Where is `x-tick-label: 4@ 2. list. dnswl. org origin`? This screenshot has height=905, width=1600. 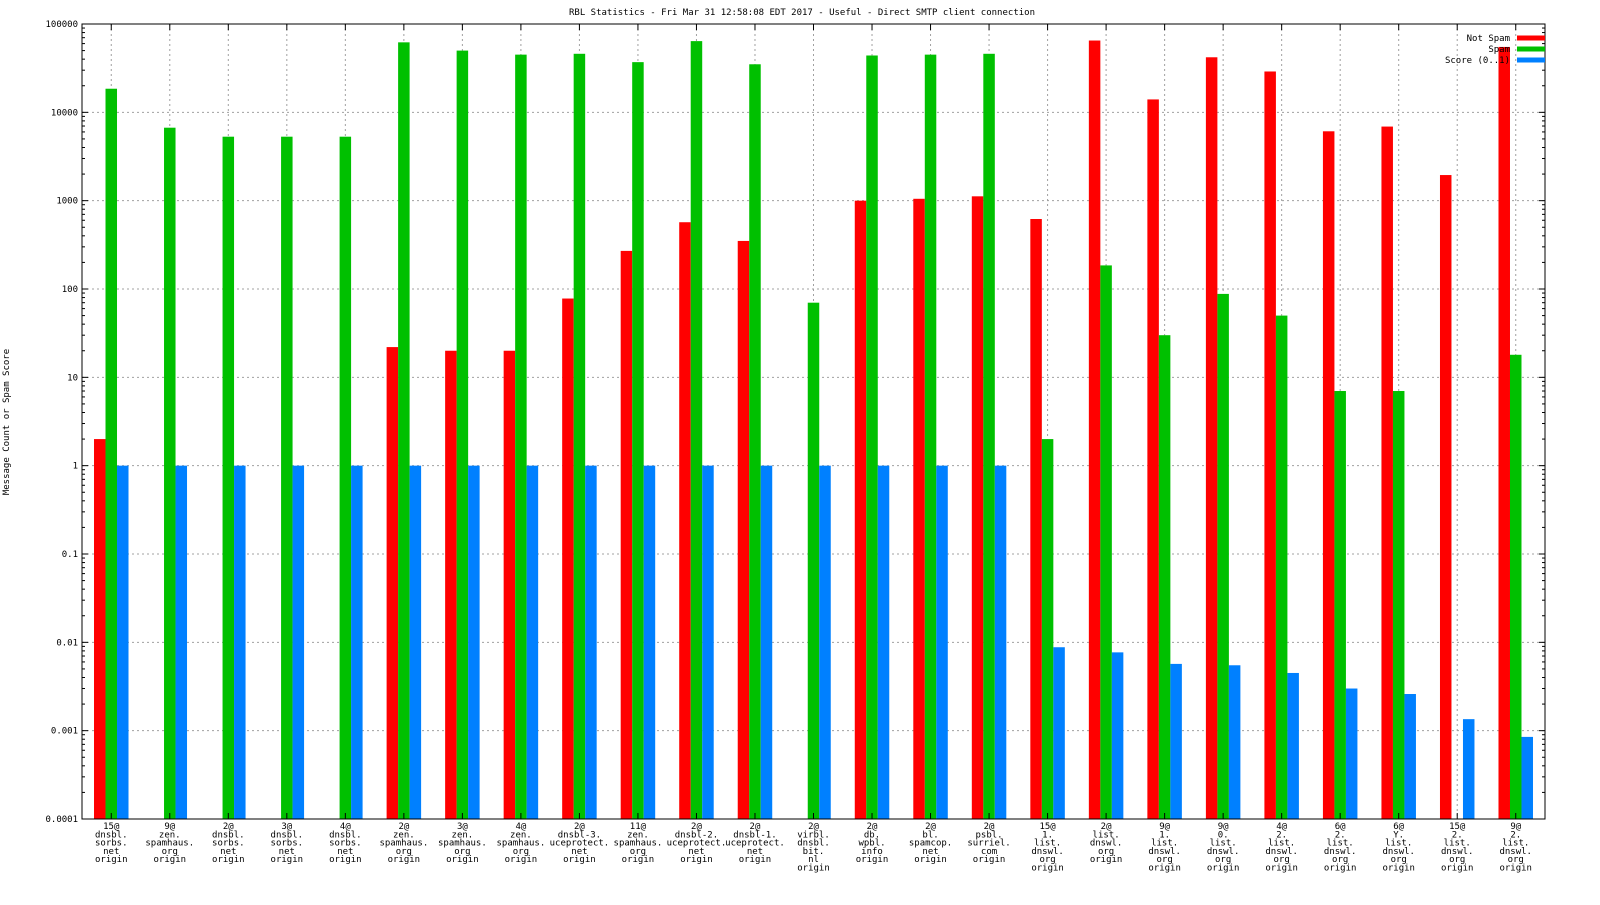 x-tick-label: 4@ 2. list. dnswl. org origin is located at coordinates (1281, 848).